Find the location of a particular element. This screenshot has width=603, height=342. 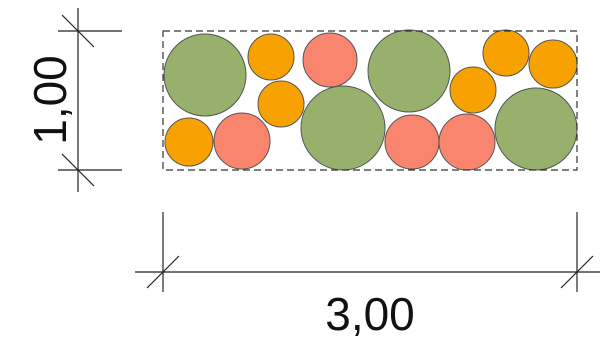

width-label: 3,00 is located at coordinates (370, 314).